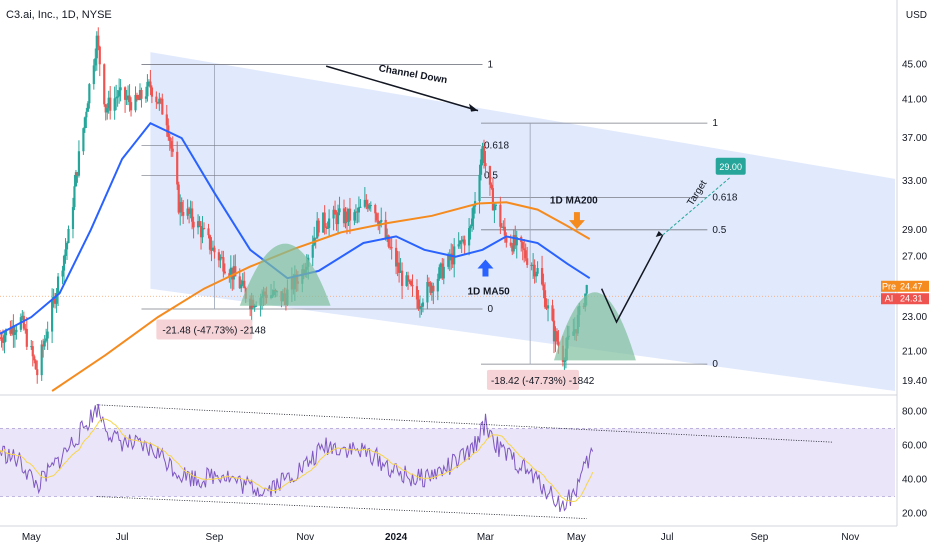  Describe the element at coordinates (485, 268) in the screenshot. I see `ma50-arrow` at that location.